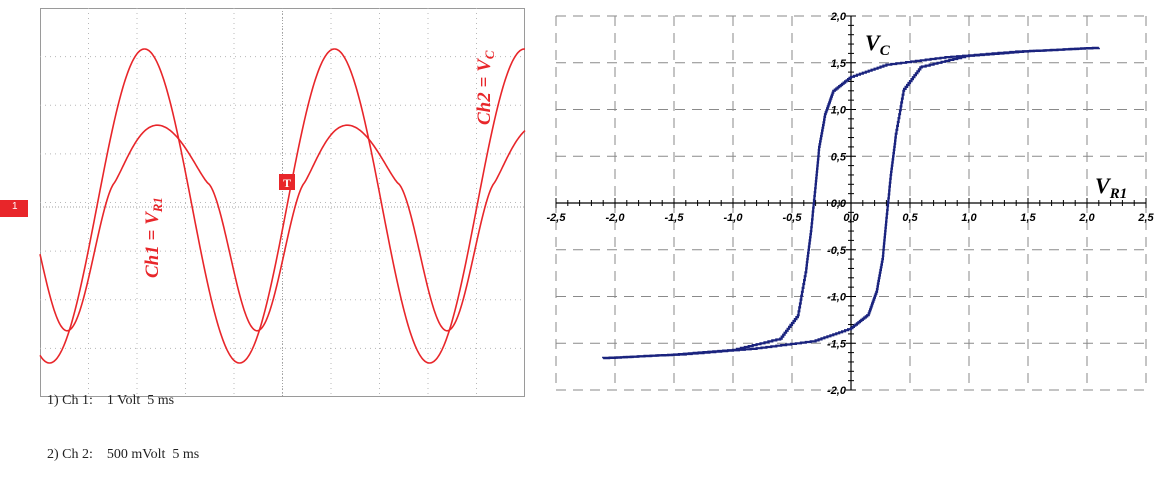 This screenshot has width=1161, height=500. Describe the element at coordinates (1145, 218) in the screenshot. I see `x-tick-label: 2,5` at that location.